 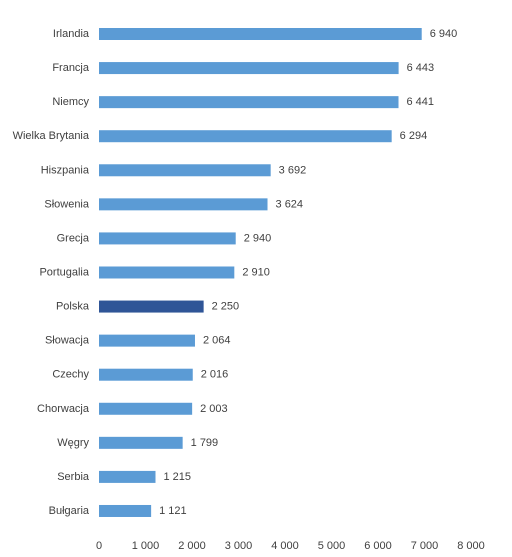 I want to click on value-label-czechy: 2 016, so click(x=215, y=375).